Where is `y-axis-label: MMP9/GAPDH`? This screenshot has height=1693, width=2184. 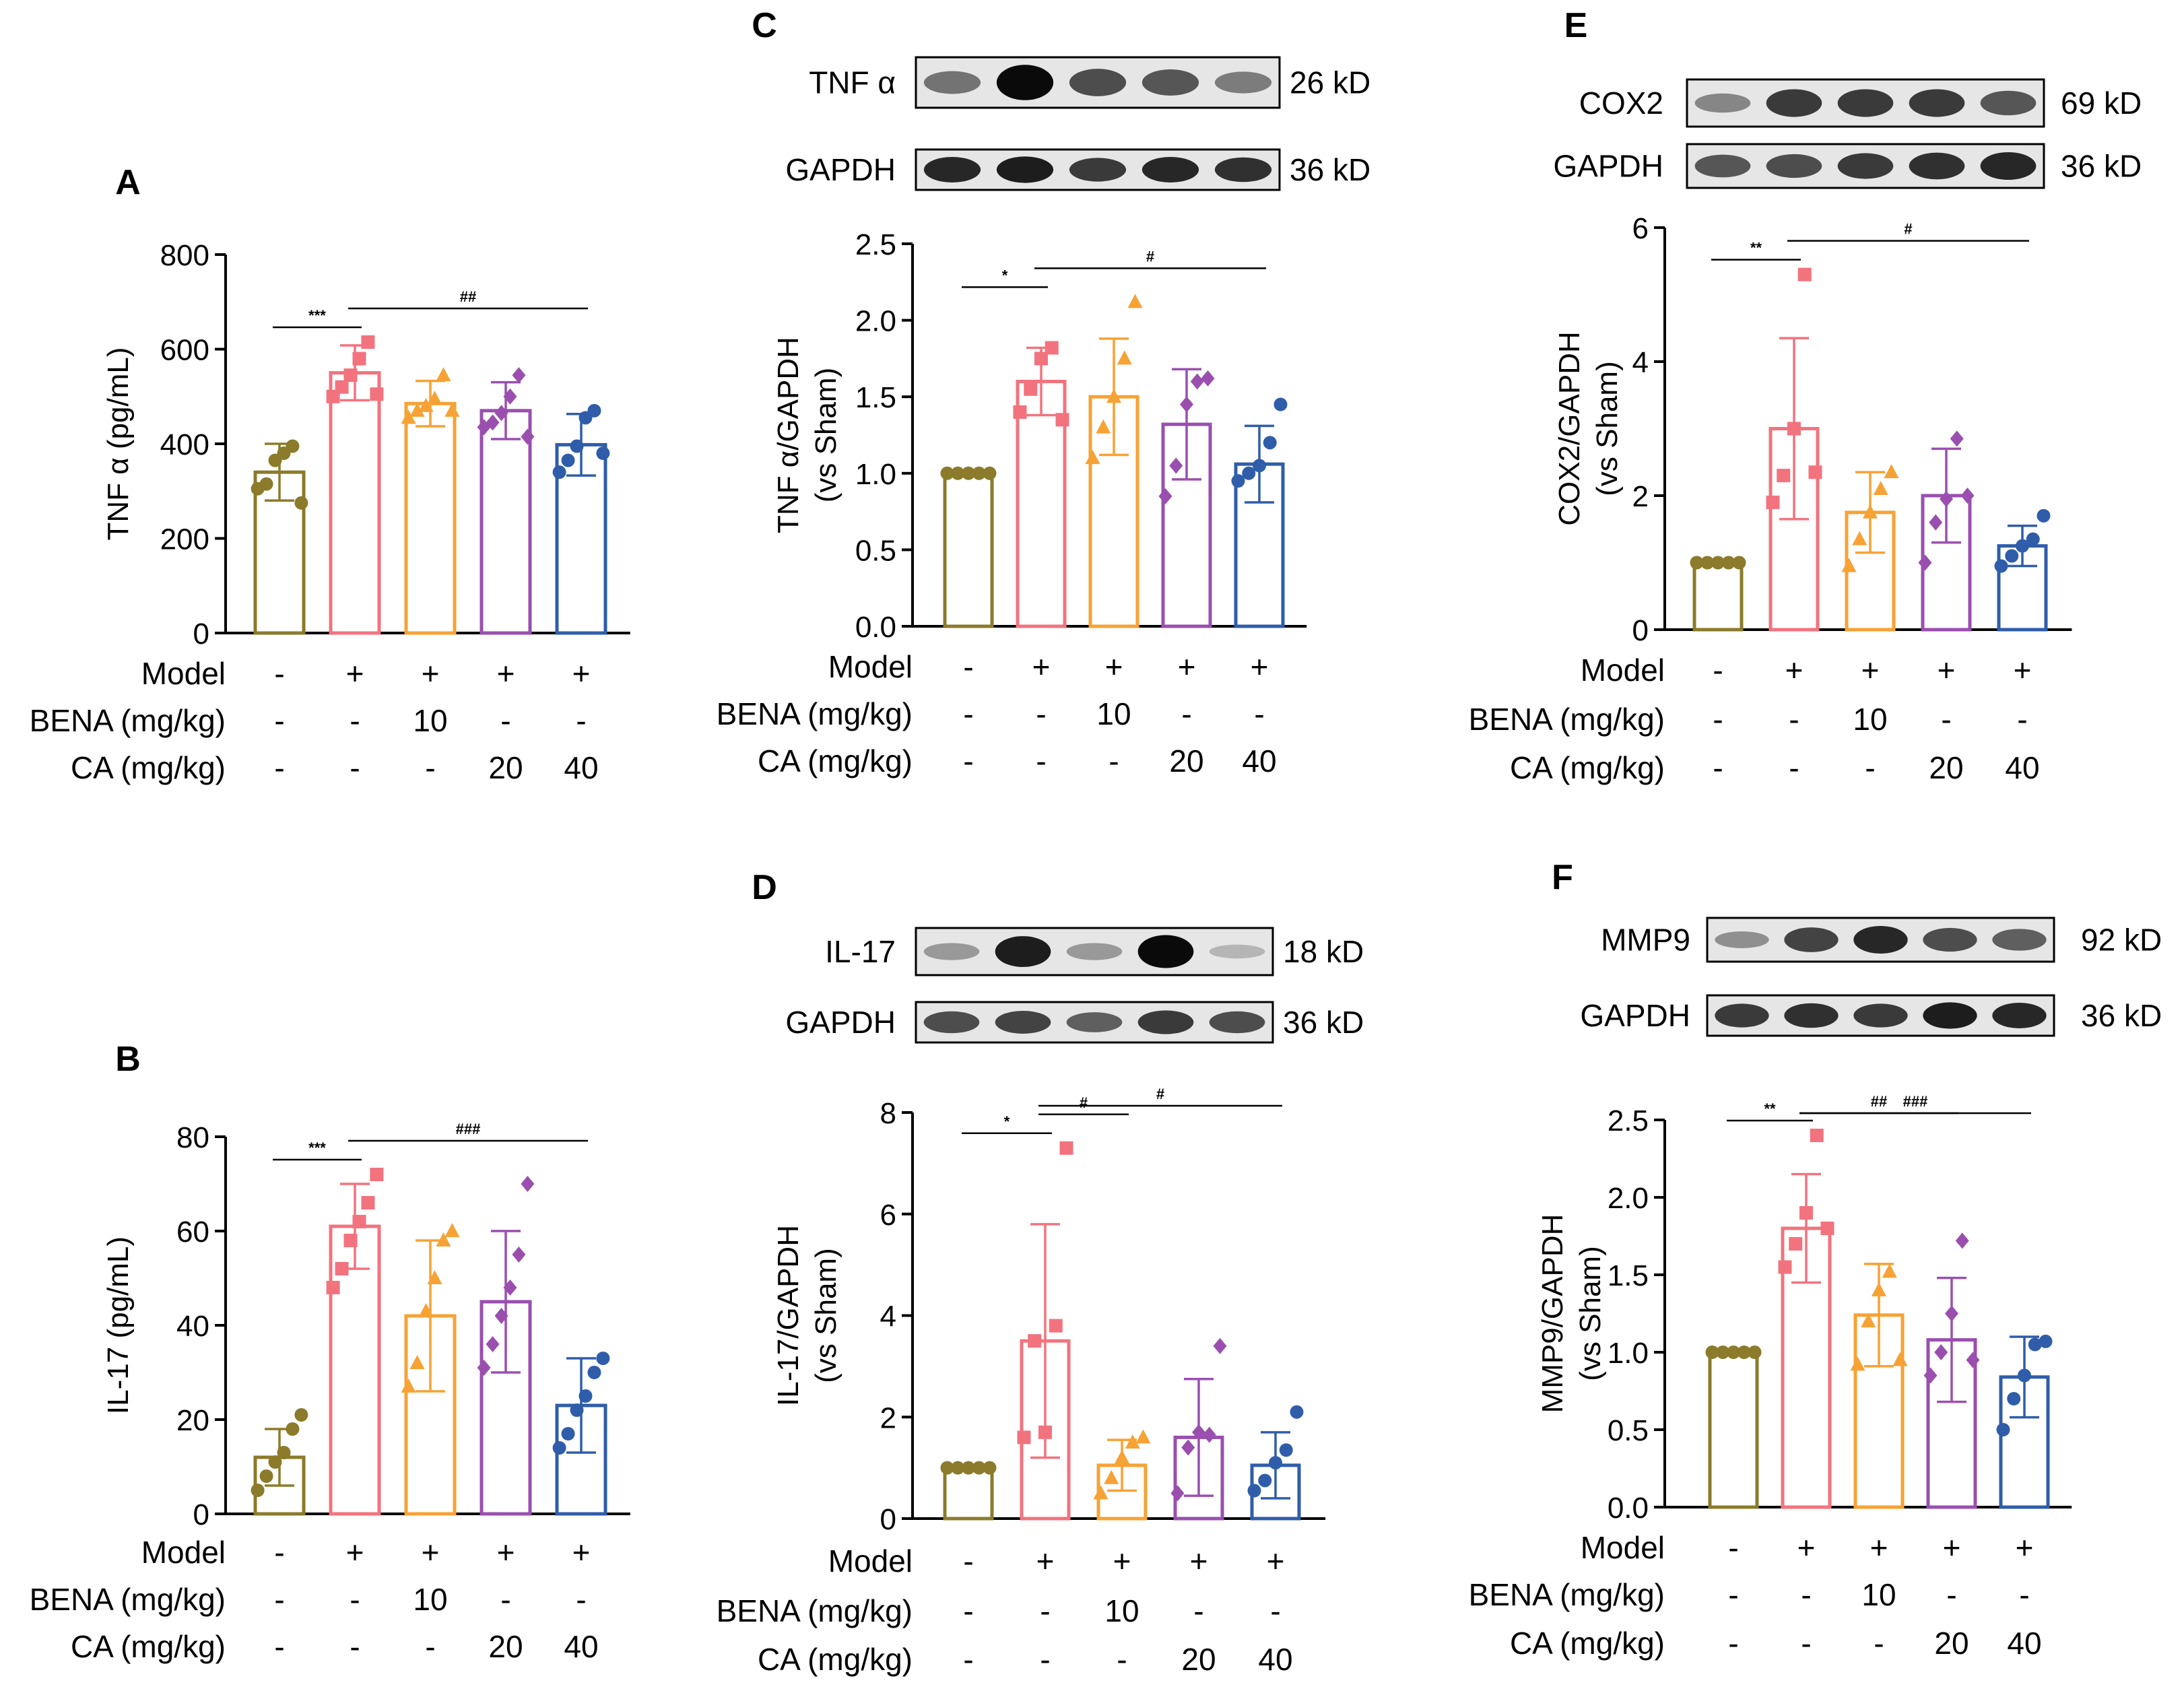
y-axis-label: MMP9/GAPDH is located at coordinates (1553, 1314).